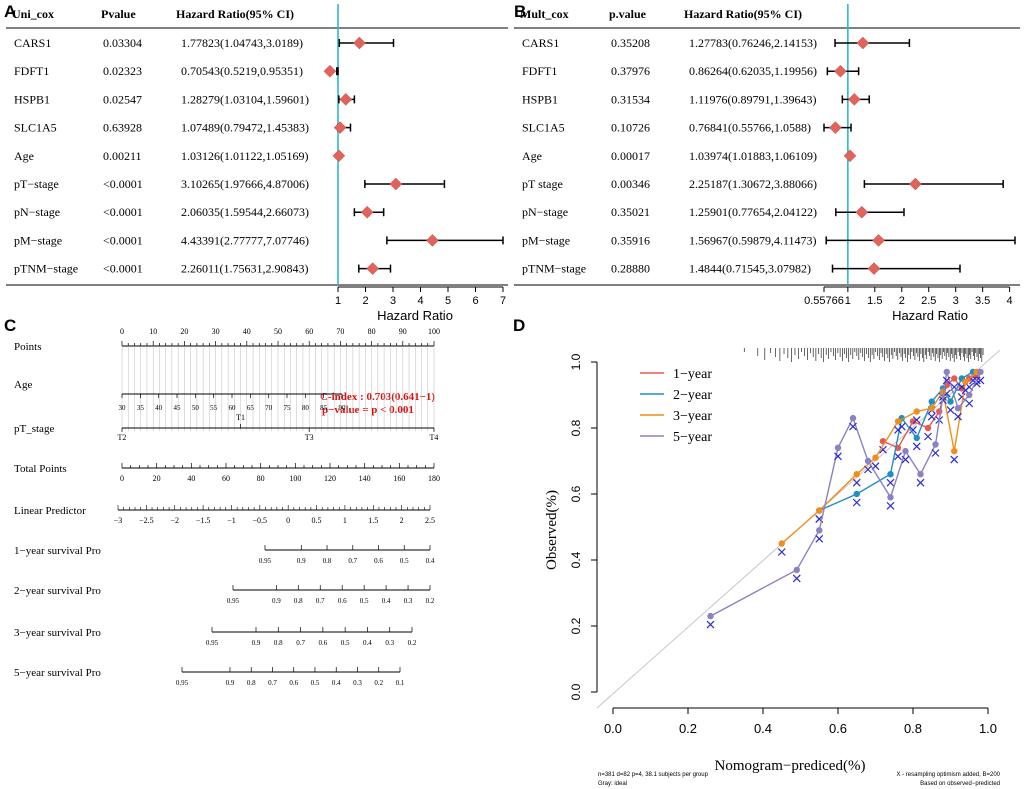  I want to click on points-tick-label: 70, so click(340, 331).